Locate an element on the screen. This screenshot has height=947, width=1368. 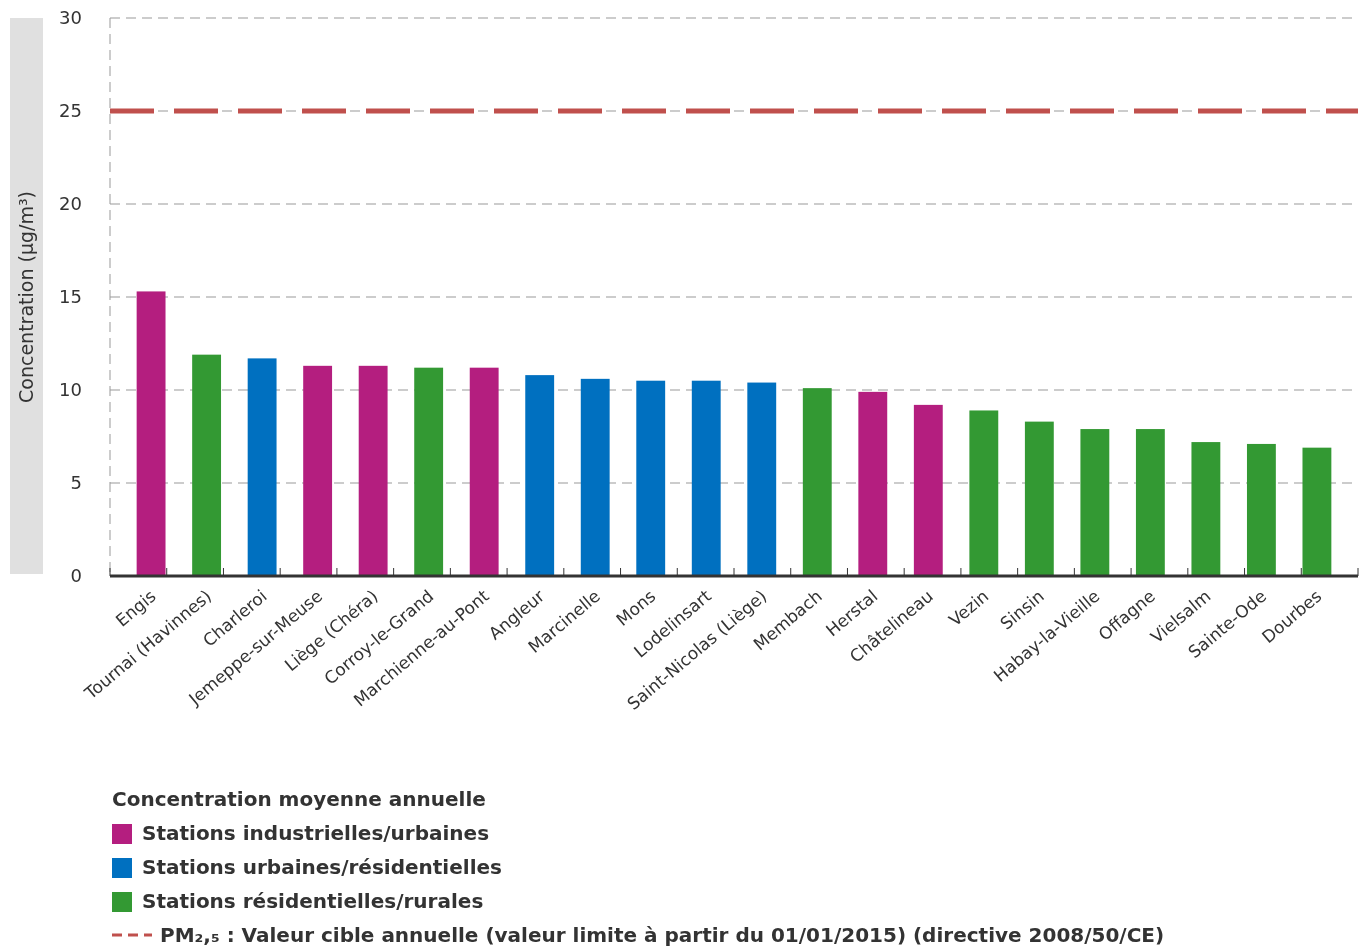
legend-label: Stations résidentielles/rurales is located at coordinates (313, 901).